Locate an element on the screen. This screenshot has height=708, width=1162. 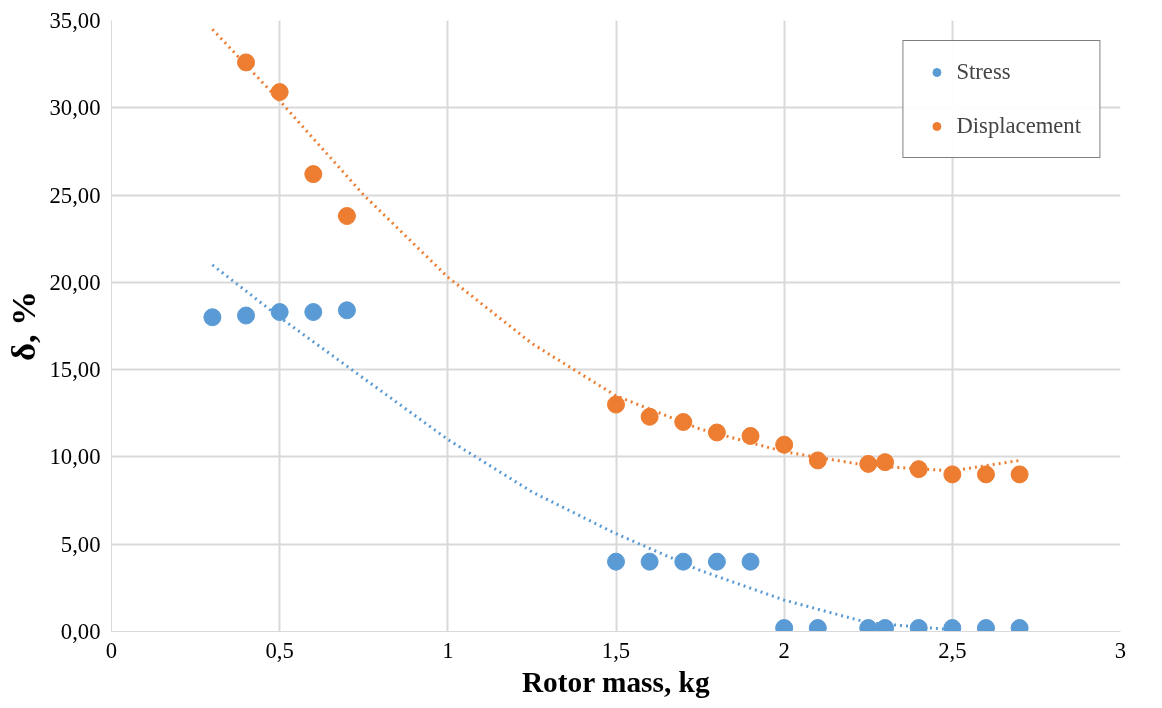
x-tick-label: 2,5 is located at coordinates (952, 650).